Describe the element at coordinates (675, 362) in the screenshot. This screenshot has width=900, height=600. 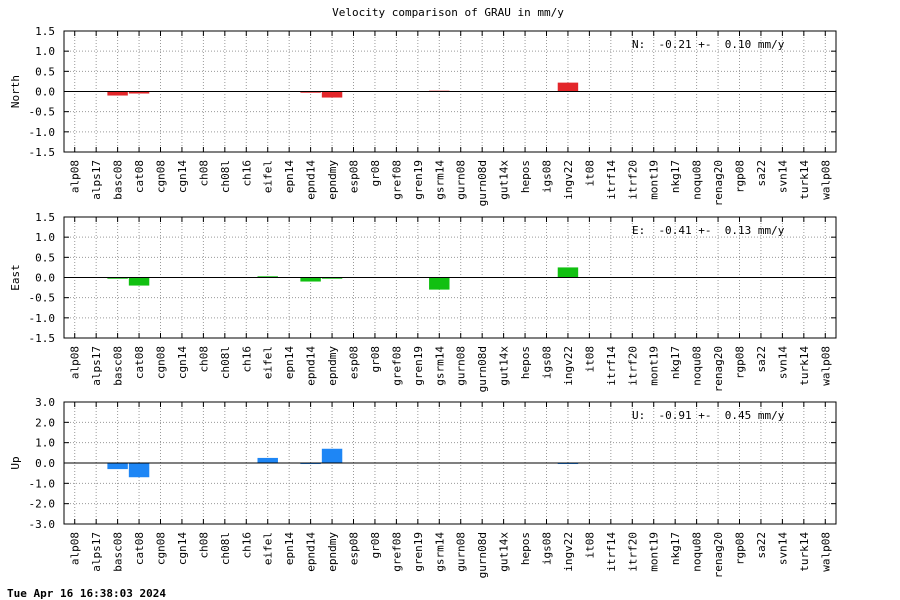
I see `xtick-label: nkg17` at that location.